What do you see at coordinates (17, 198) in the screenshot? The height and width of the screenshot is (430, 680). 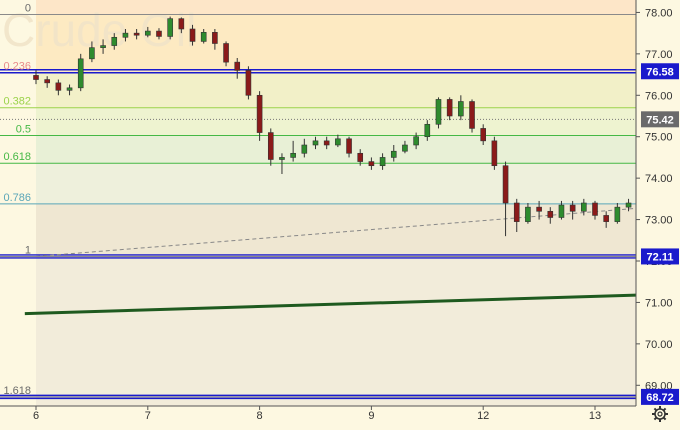 I see `fib-level-label: 0.786` at bounding box center [17, 198].